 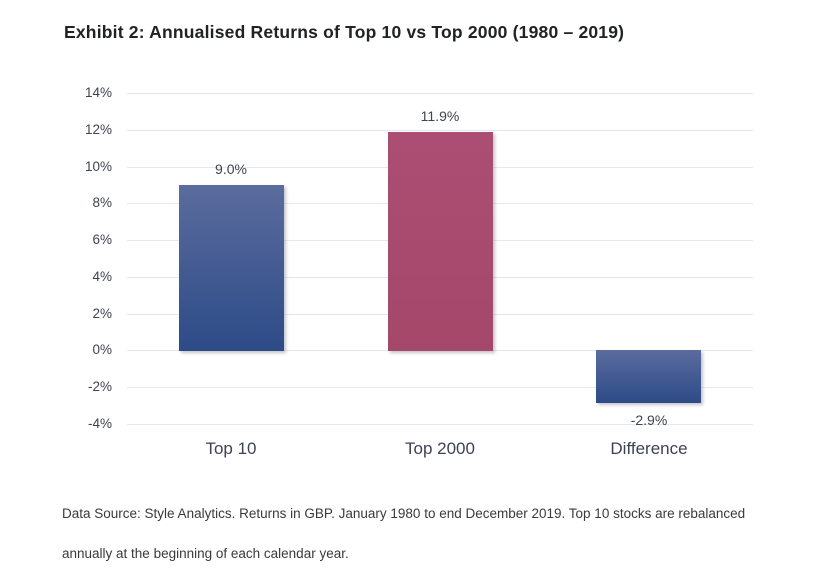 What do you see at coordinates (649, 420) in the screenshot?
I see `bar-value-label-difference: -2.9%` at bounding box center [649, 420].